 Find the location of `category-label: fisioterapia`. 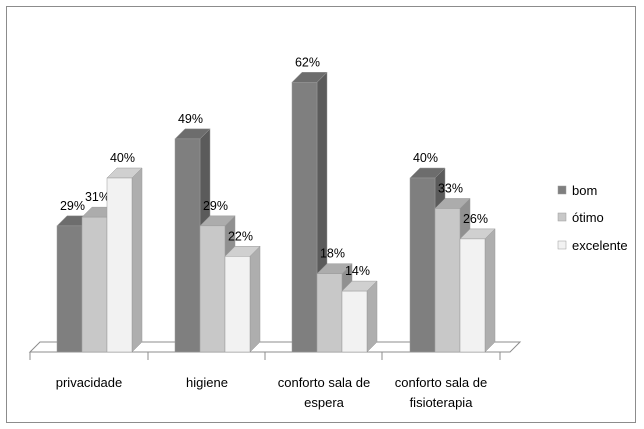

category-label: fisioterapia is located at coordinates (442, 402).